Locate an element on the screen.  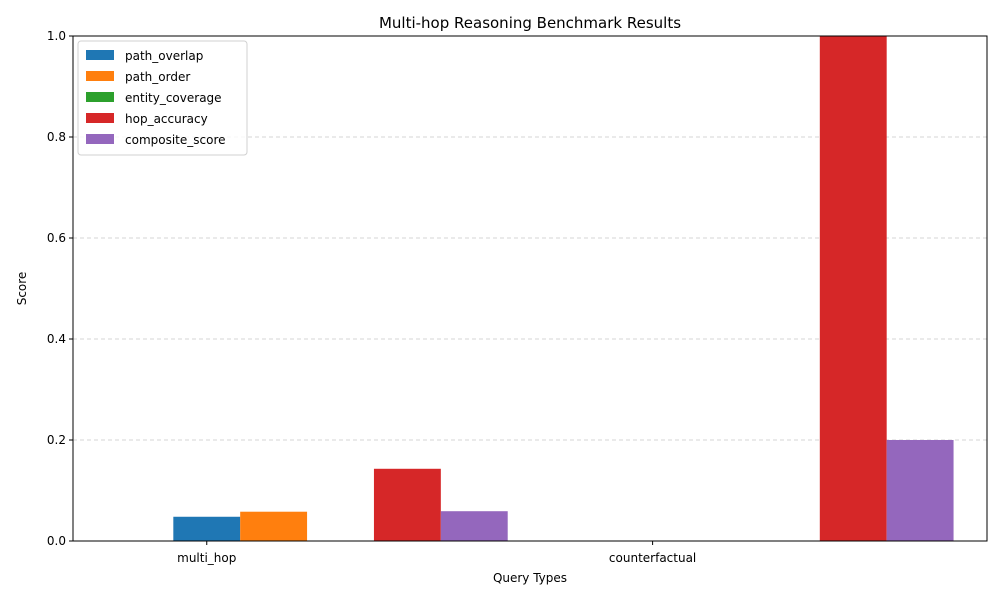
chart-title: Multi-hop Reasoning Benchmark Results is located at coordinates (530, 23).